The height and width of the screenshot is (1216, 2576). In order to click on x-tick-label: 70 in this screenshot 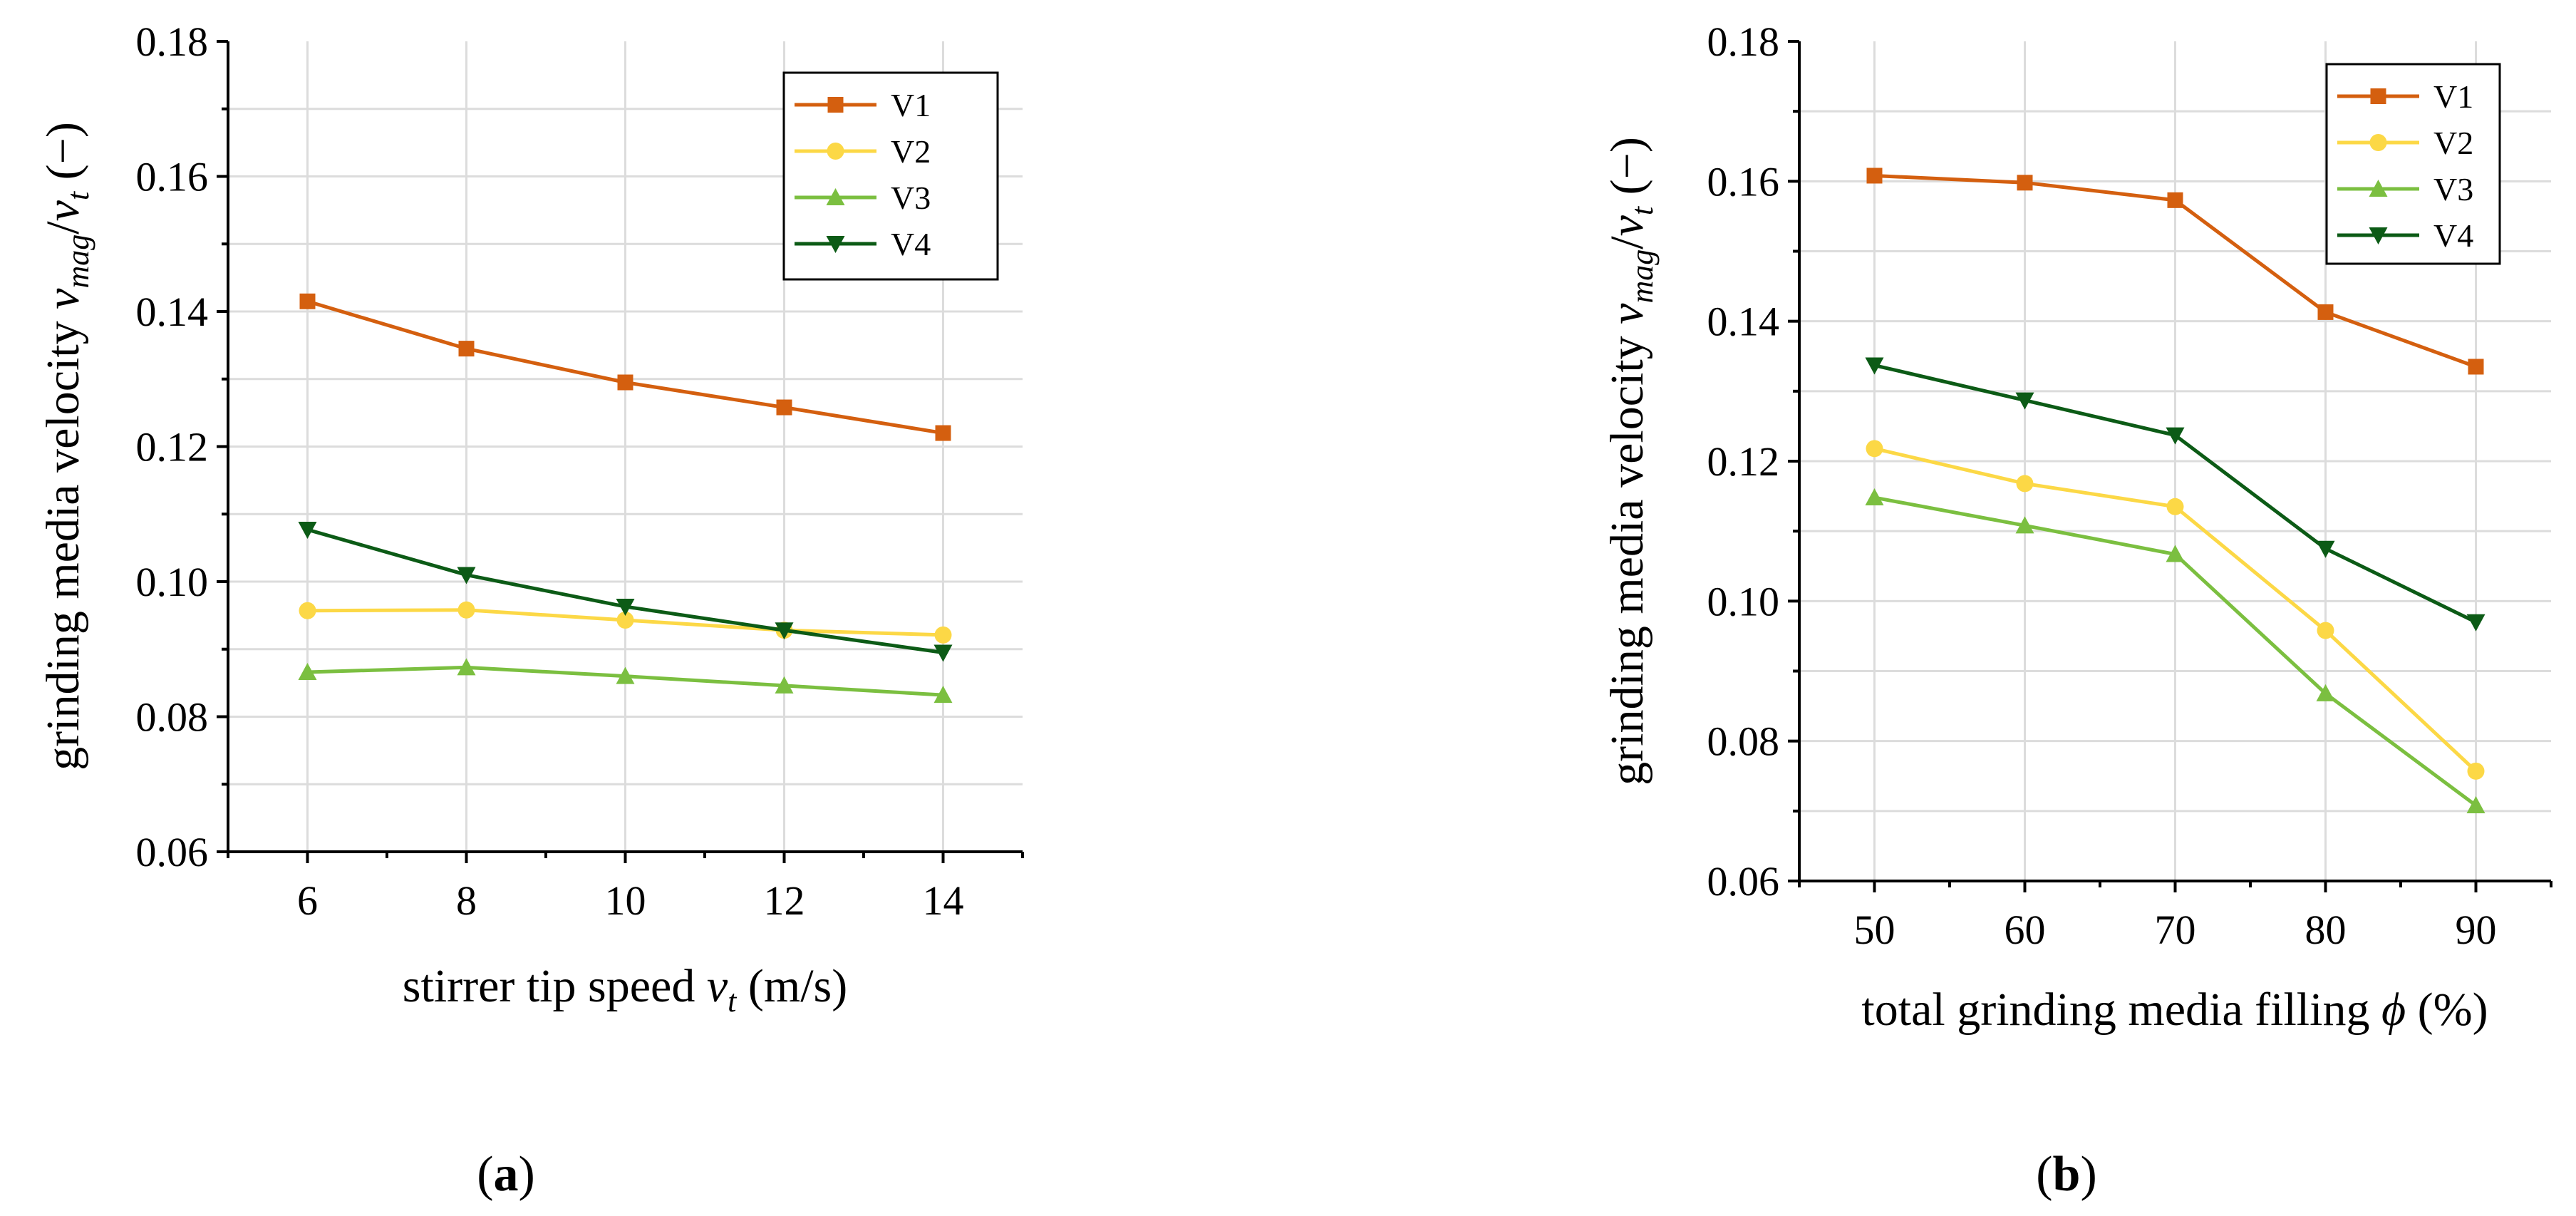, I will do `click(2175, 930)`.